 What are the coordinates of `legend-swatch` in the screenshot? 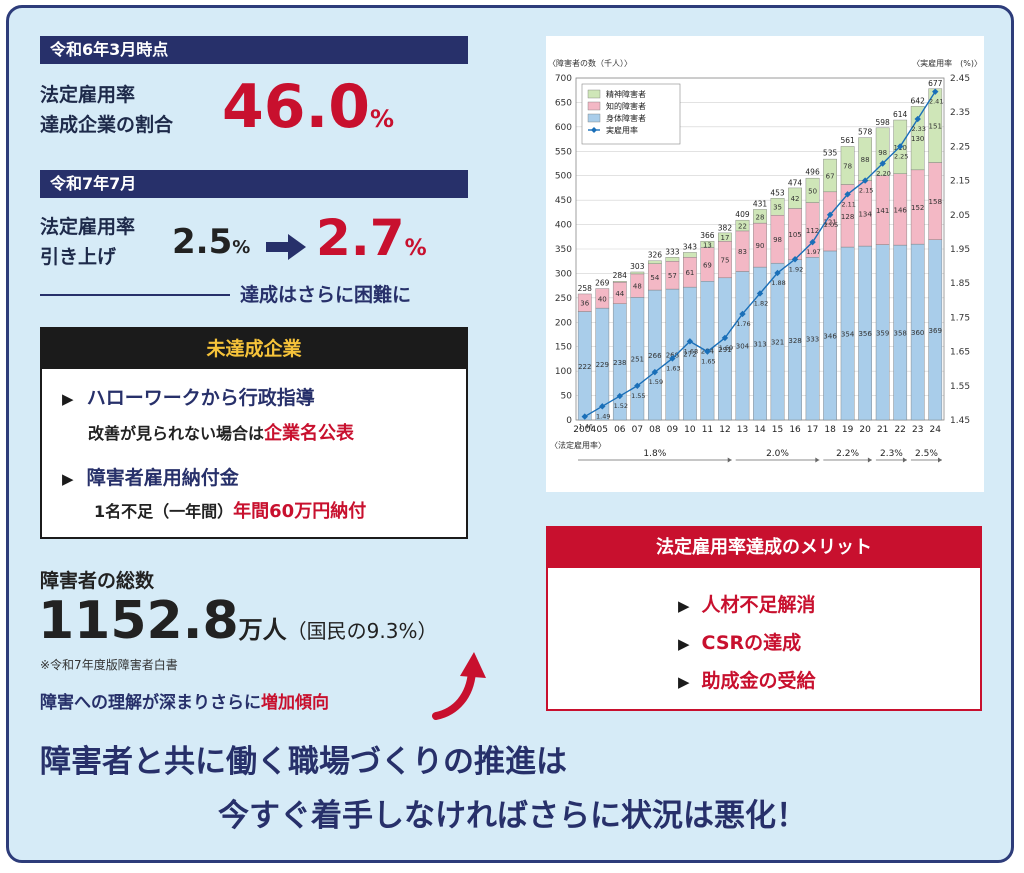 It's located at (594, 94).